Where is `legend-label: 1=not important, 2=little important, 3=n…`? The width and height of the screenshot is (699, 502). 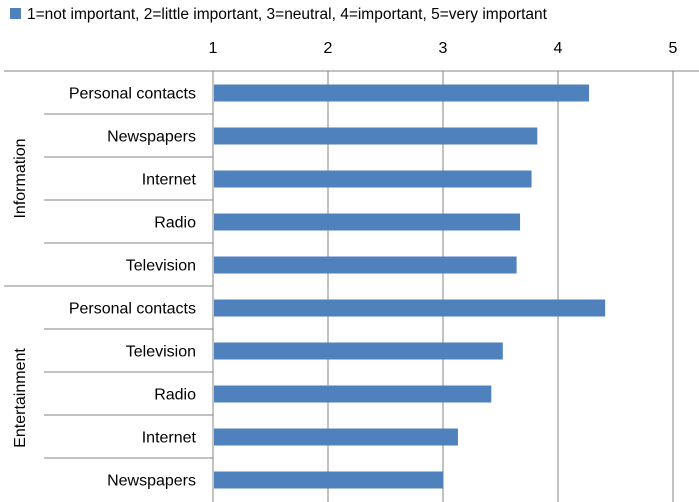
legend-label: 1=not important, 2=little important, 3=n… is located at coordinates (287, 14).